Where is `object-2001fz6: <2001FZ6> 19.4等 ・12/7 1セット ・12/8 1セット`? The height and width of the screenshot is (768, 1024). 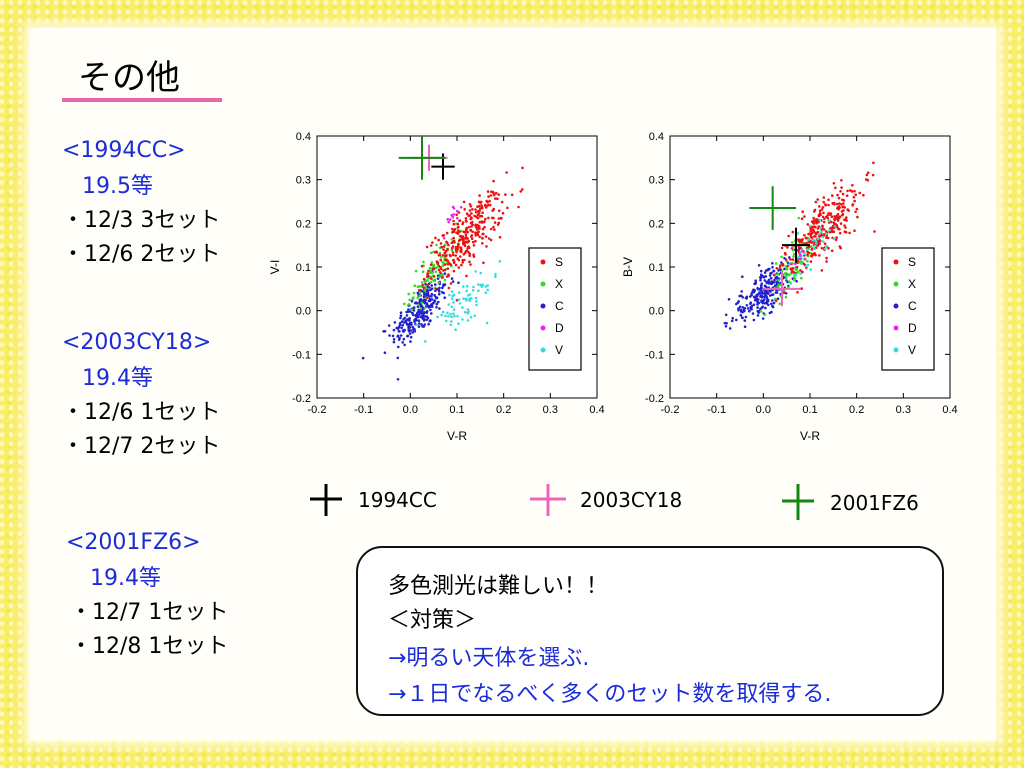
object-2001fz6: <2001FZ6> 19.4等 ・12/7 1セット ・12/8 1セット is located at coordinates (147, 595).